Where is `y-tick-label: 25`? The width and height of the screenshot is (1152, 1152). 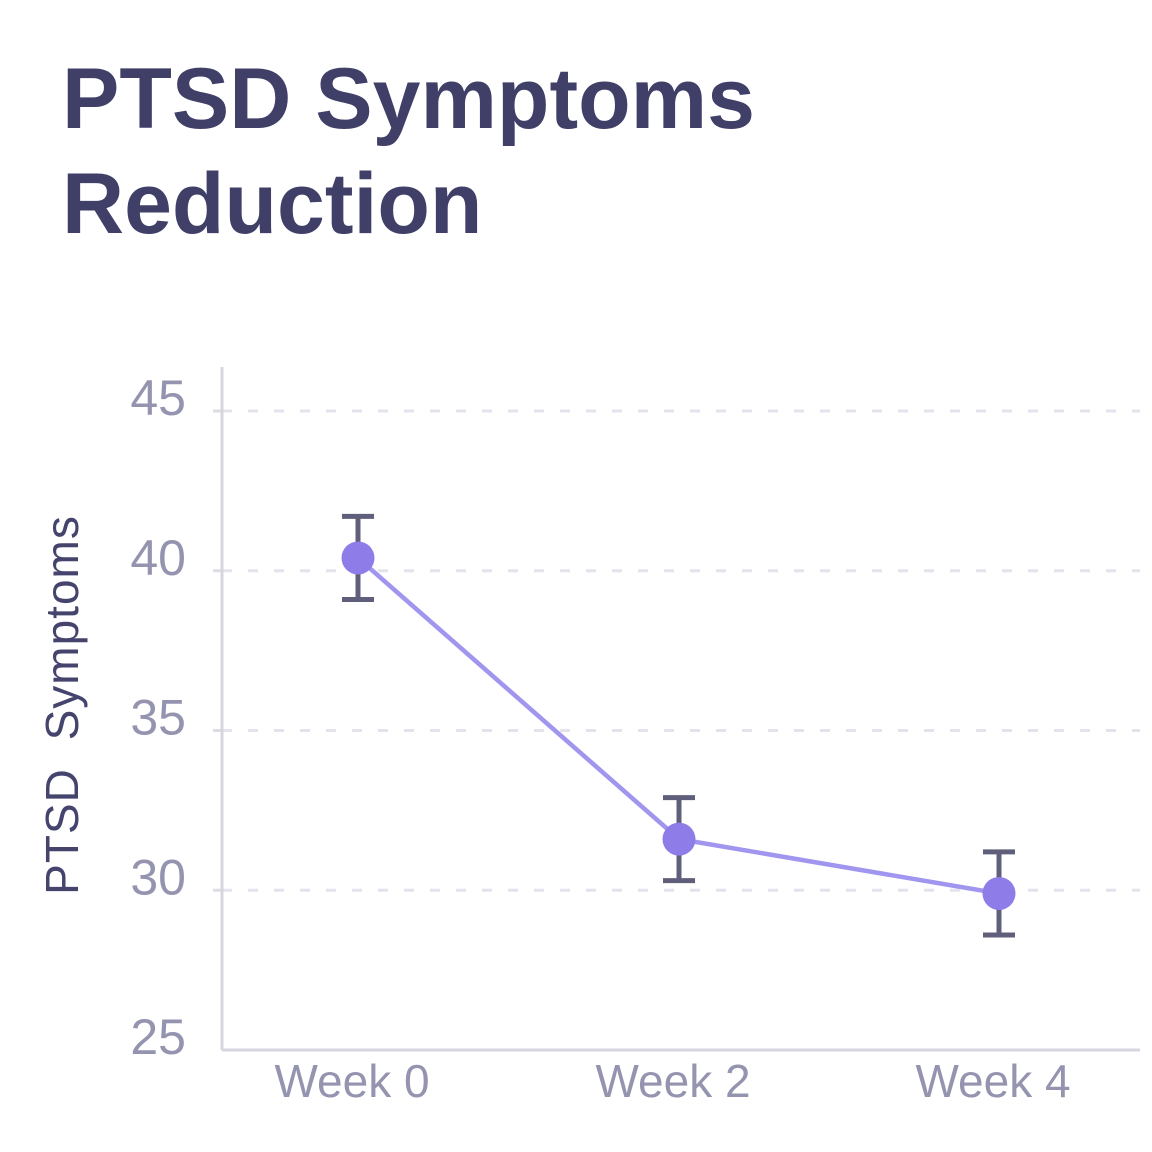 y-tick-label: 25 is located at coordinates (158, 1037).